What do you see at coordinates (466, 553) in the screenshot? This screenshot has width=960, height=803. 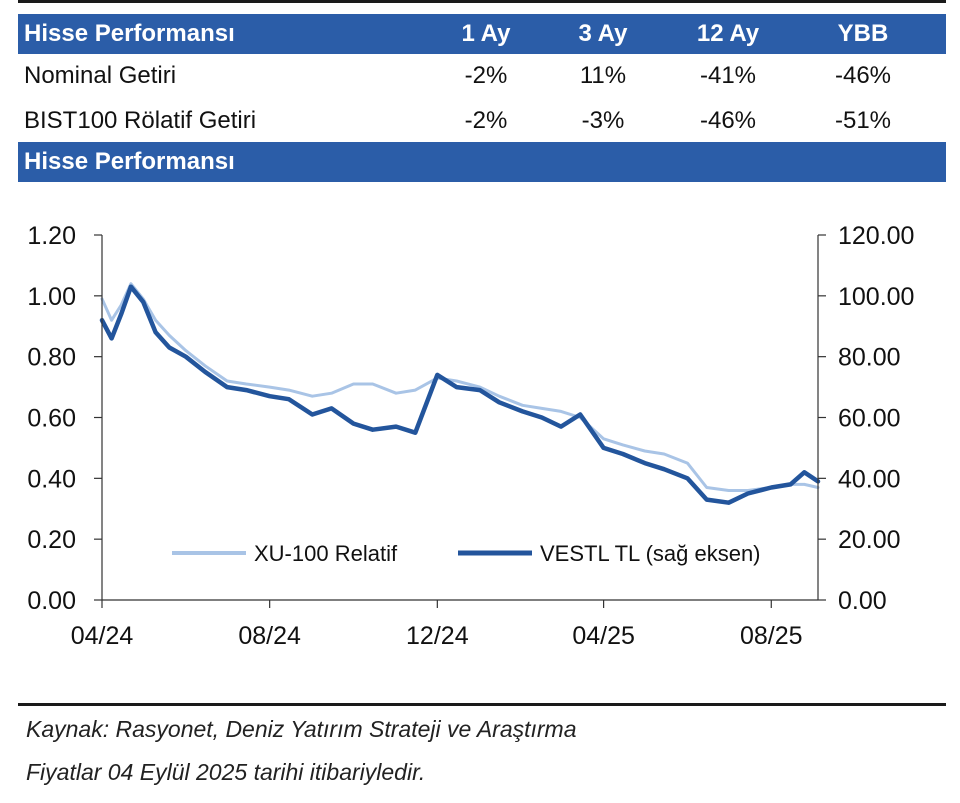 I see `chart-legend: XU-100 Relatif VESTL TL (sağ eksen)` at bounding box center [466, 553].